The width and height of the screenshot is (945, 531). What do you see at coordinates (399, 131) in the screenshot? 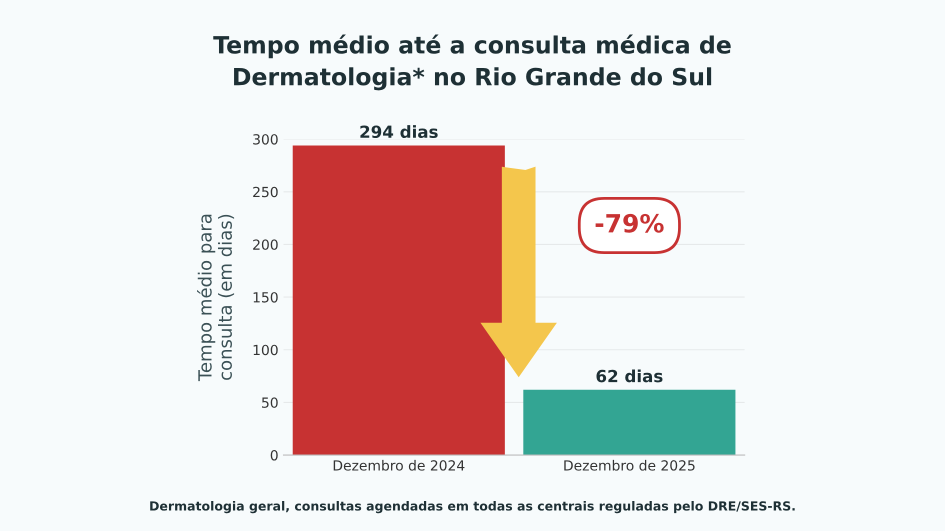
I see `data-label: 294 dias` at bounding box center [399, 131].